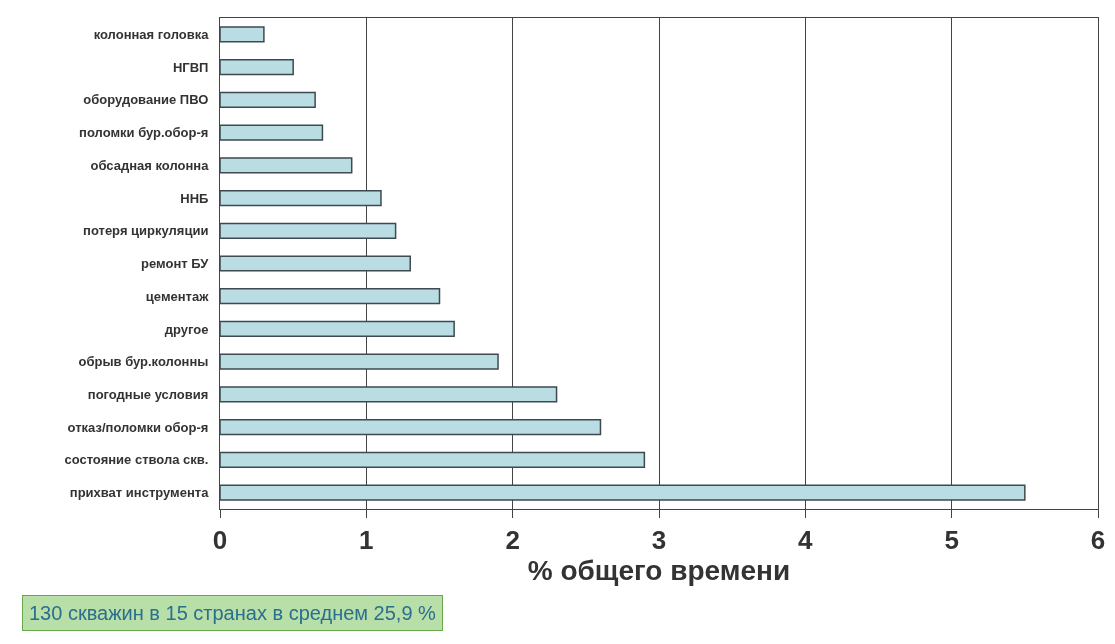  What do you see at coordinates (951, 540) in the screenshot?
I see `x-tick-label: 5` at bounding box center [951, 540].